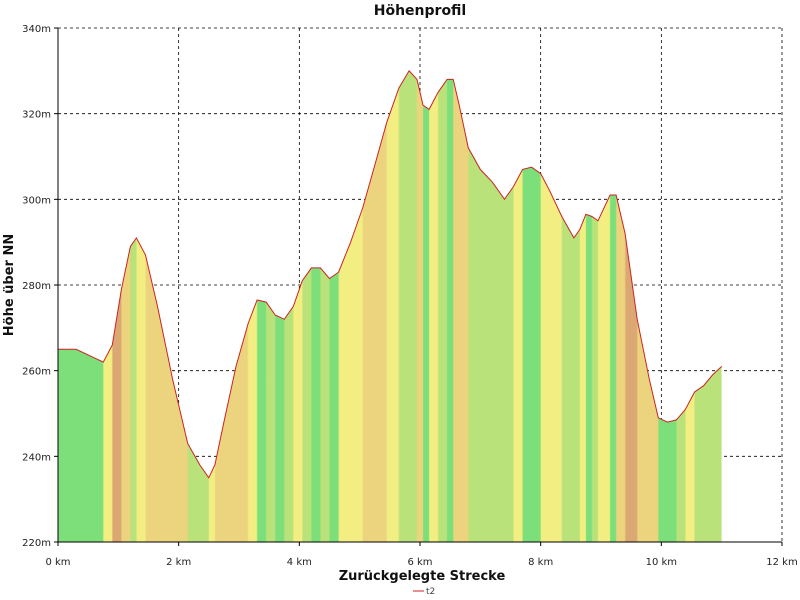 This screenshot has height=600, width=800. I want to click on x-tick-label: 2 km, so click(178, 562).